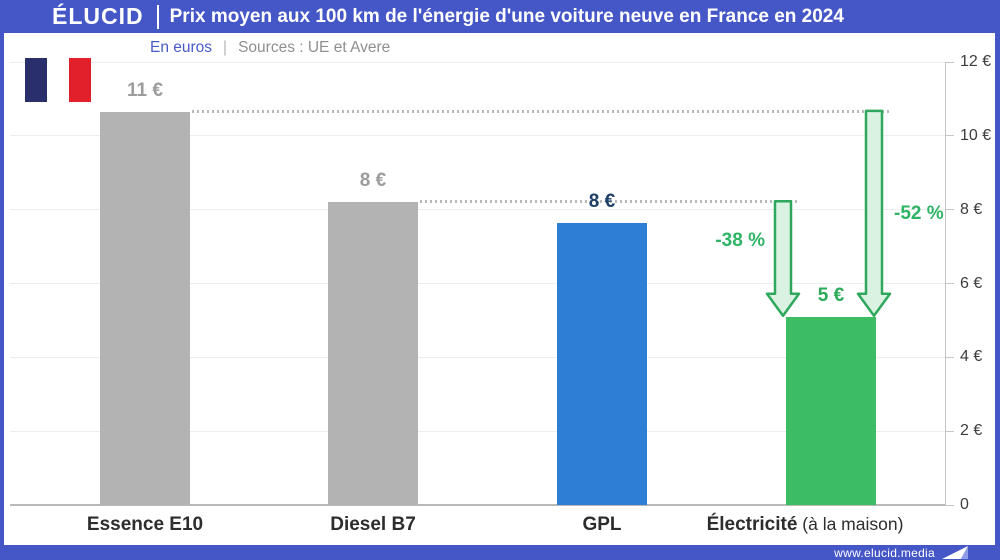 This screenshot has height=560, width=1000. Describe the element at coordinates (831, 295) in the screenshot. I see `bar-value-label: 5 €` at that location.